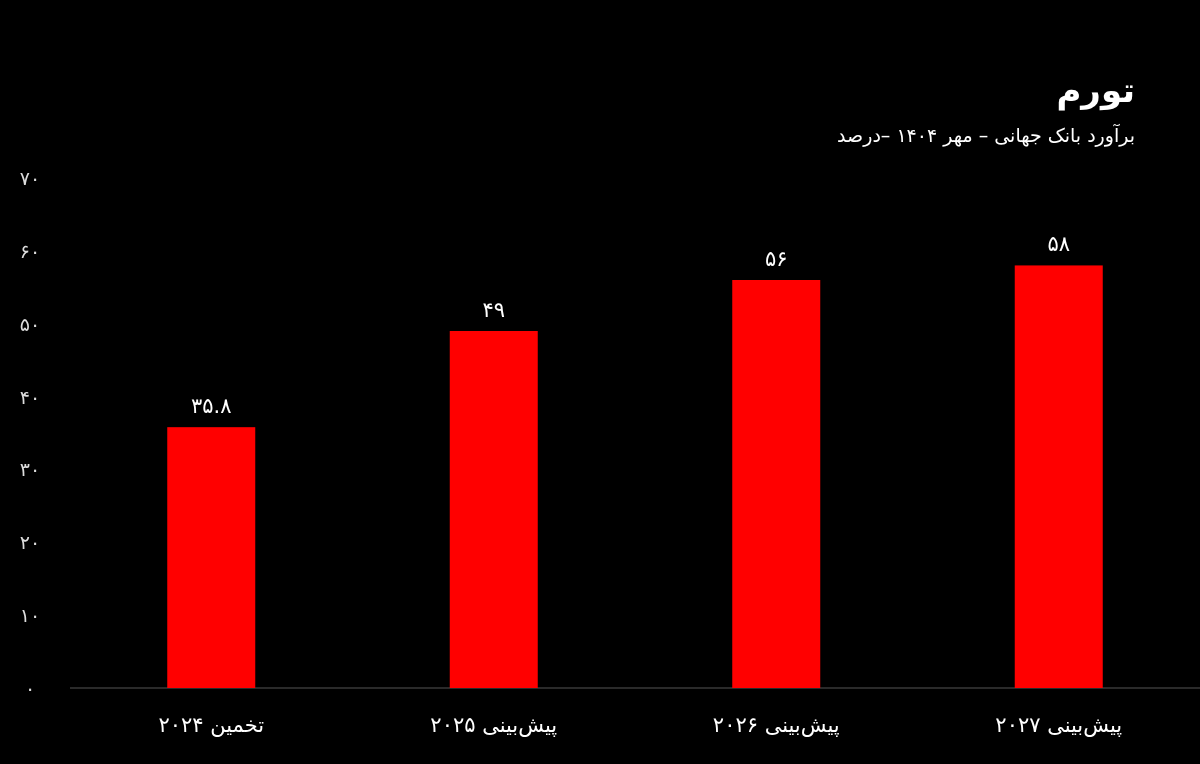  What do you see at coordinates (1095, 90) in the screenshot?
I see `chart-title: تورم` at bounding box center [1095, 90].